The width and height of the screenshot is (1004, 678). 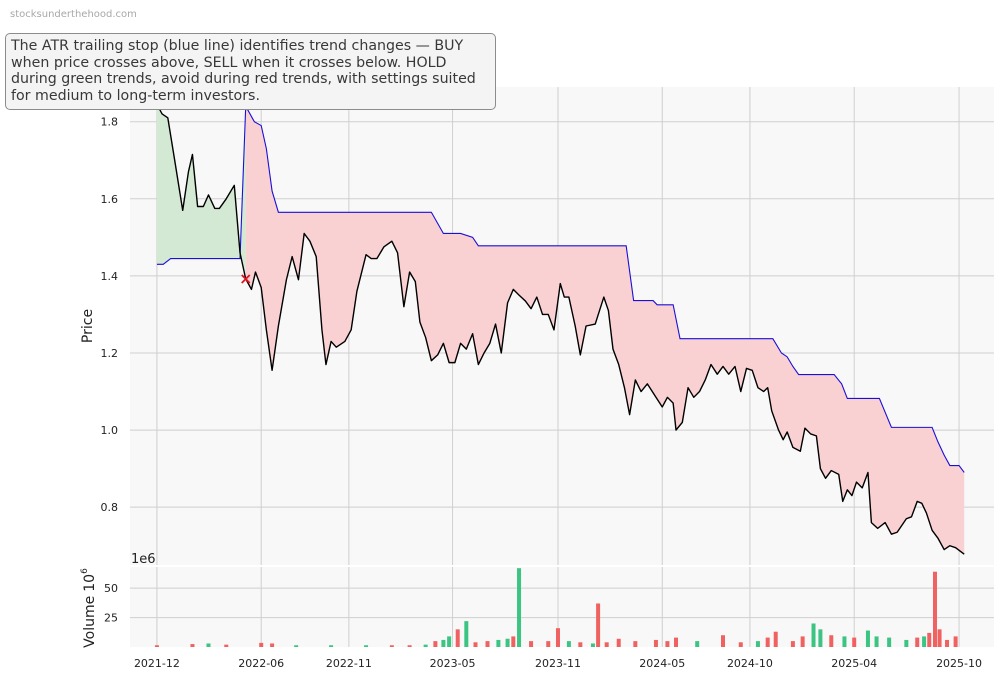 What do you see at coordinates (110, 430) in the screenshot?
I see `price-tick-label: 1.0` at bounding box center [110, 430].